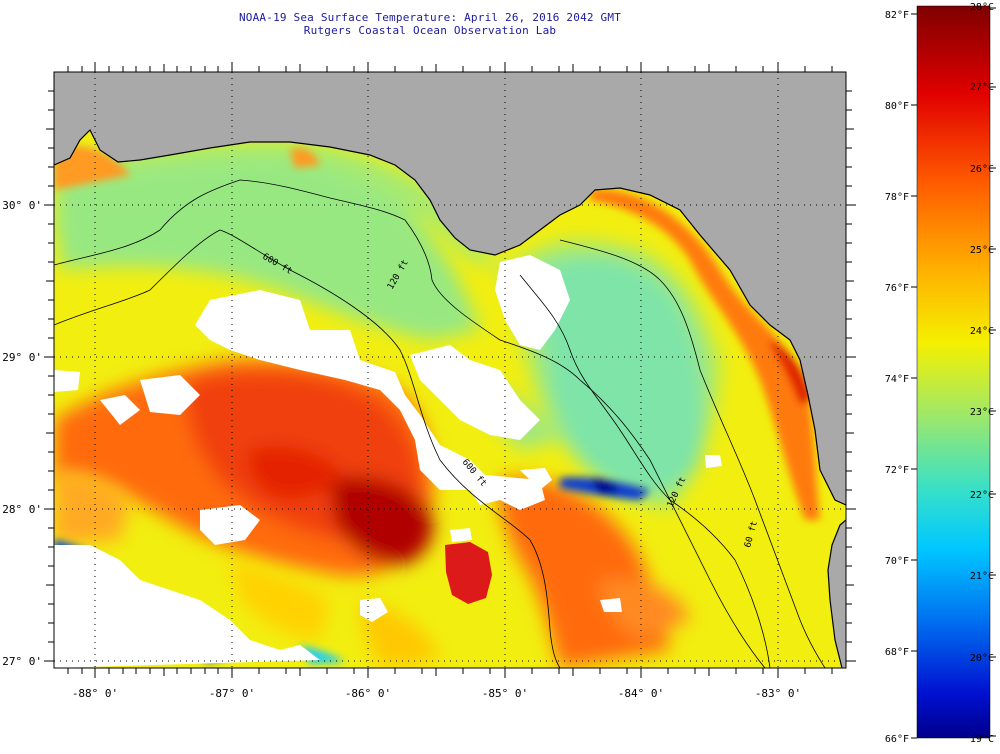  What do you see at coordinates (982, 169) in the screenshot?
I see `celsius-label: 26°C` at bounding box center [982, 169].